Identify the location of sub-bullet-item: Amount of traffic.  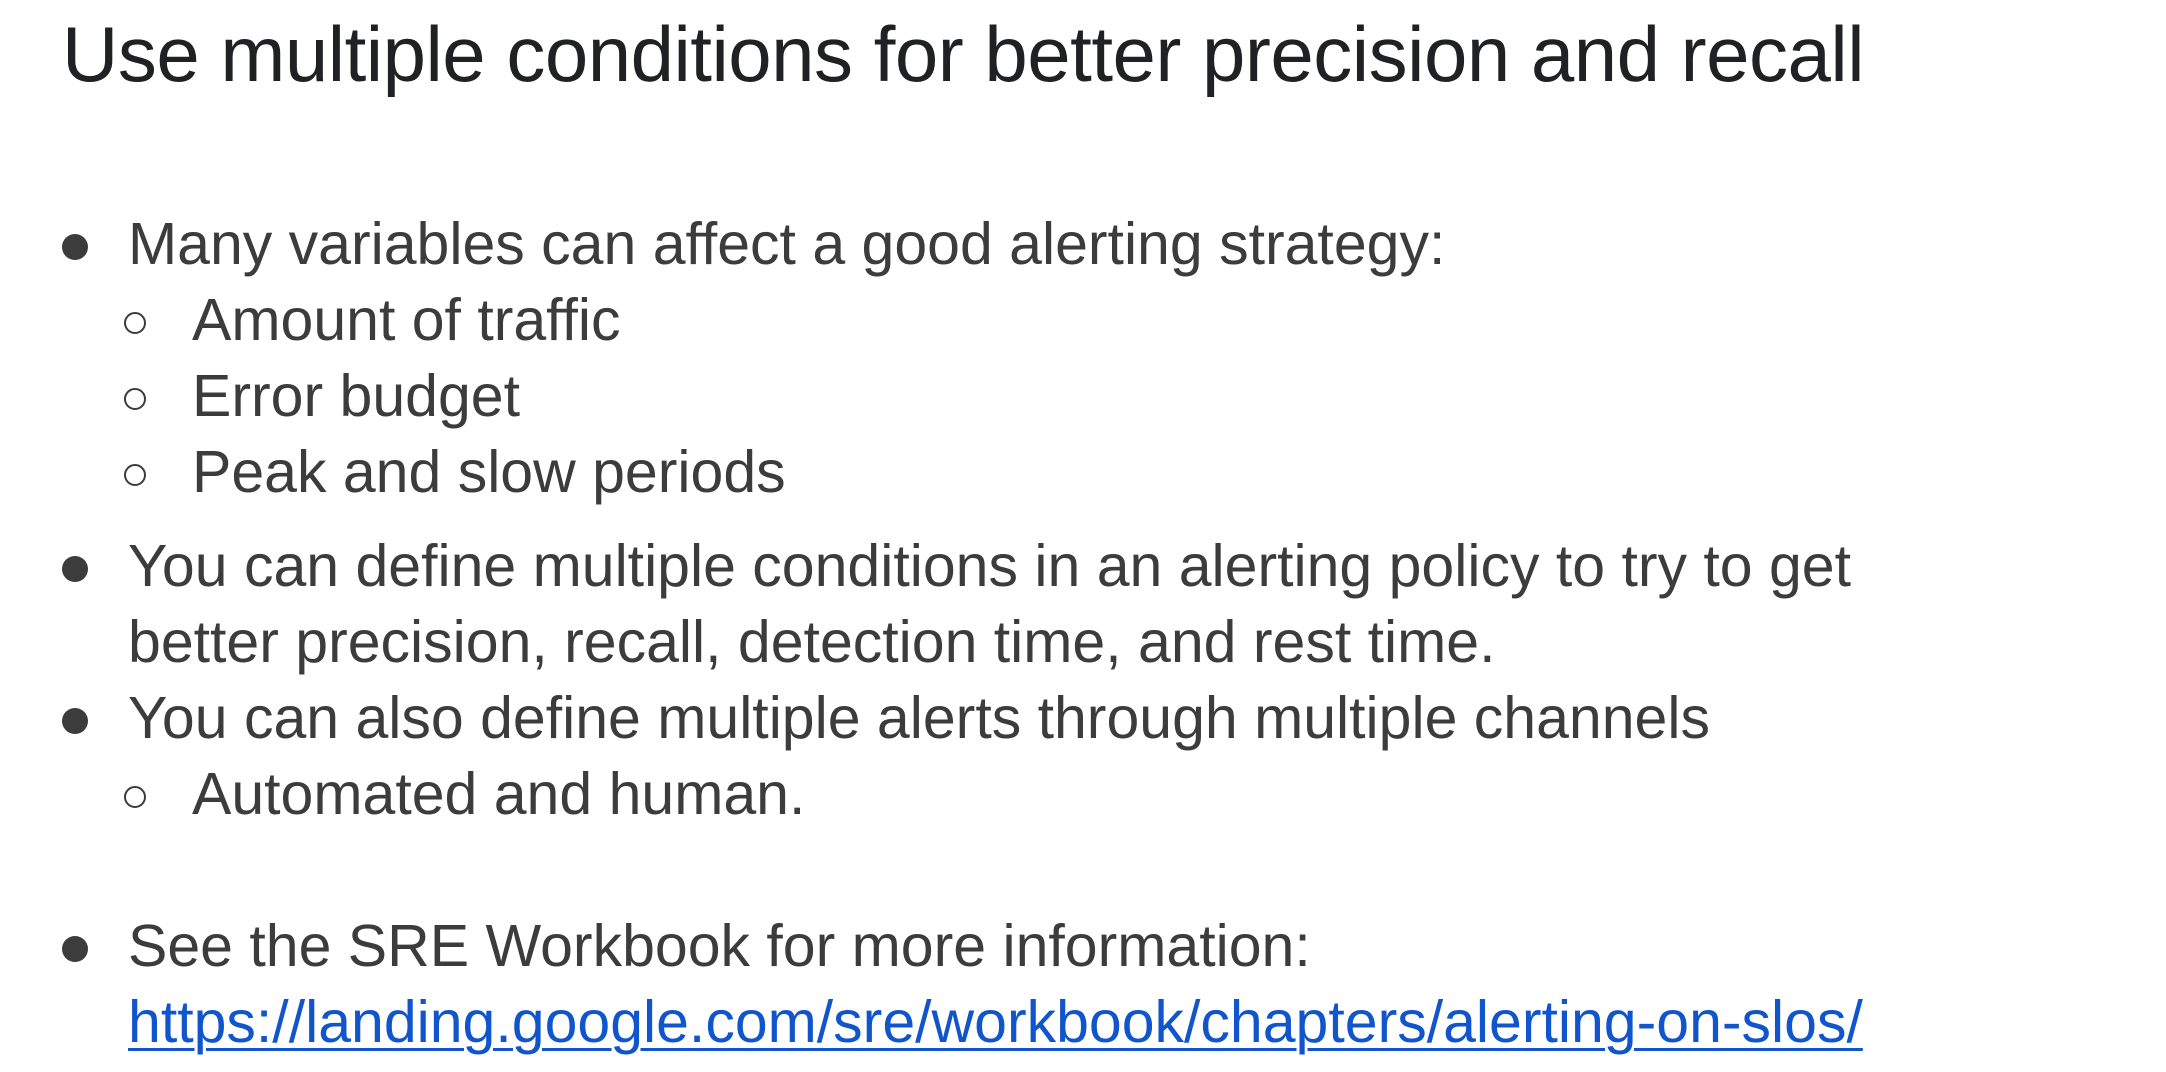
(1092, 320).